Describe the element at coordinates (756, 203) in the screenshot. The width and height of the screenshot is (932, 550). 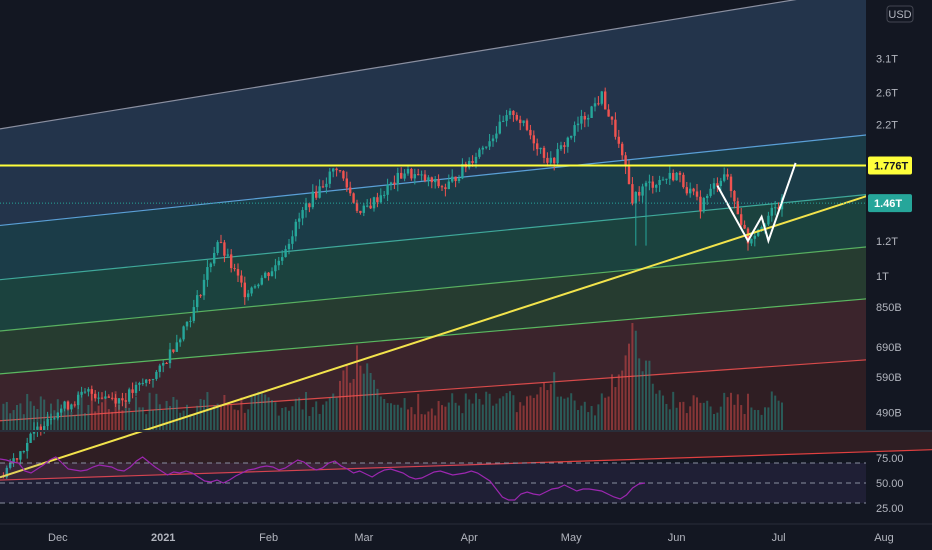
I see `w-pattern-drawing` at that location.